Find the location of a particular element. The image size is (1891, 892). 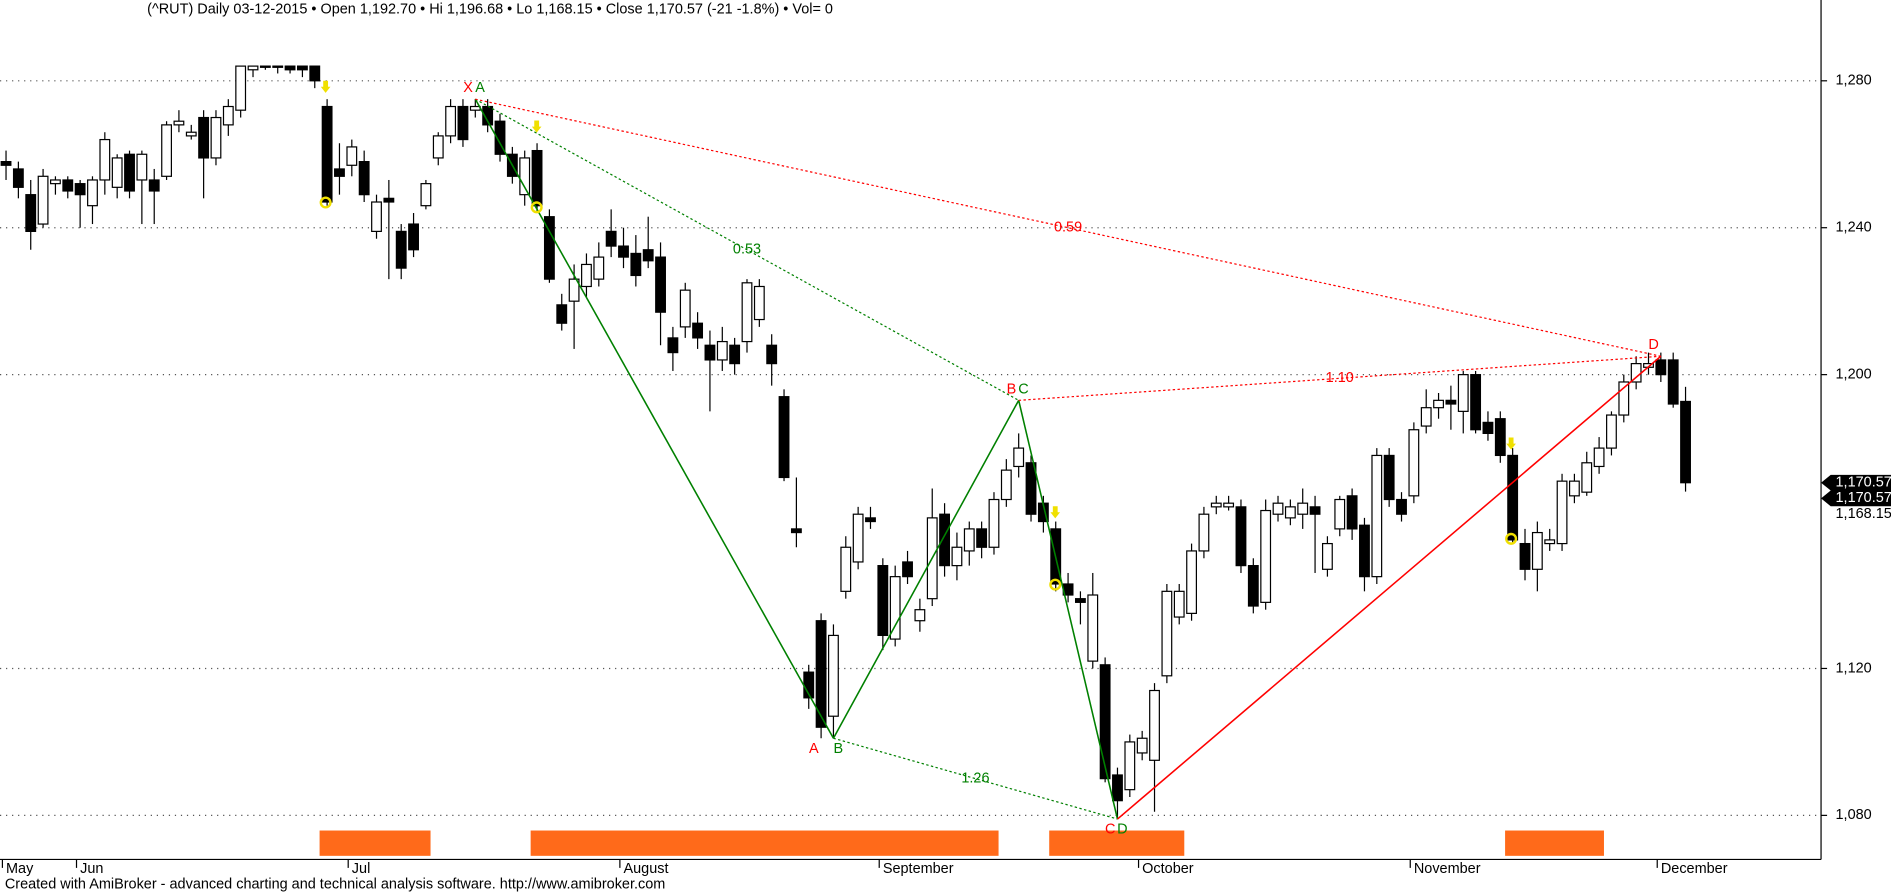

x-tick-label: August is located at coordinates (645, 869).